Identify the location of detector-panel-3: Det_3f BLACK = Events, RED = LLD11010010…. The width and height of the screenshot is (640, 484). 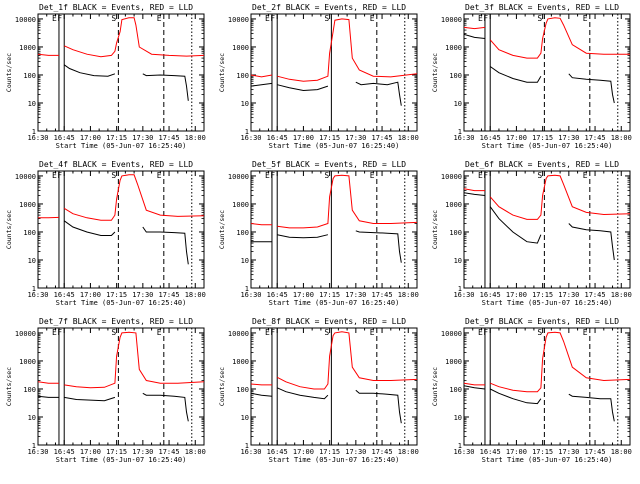
(531, 76).